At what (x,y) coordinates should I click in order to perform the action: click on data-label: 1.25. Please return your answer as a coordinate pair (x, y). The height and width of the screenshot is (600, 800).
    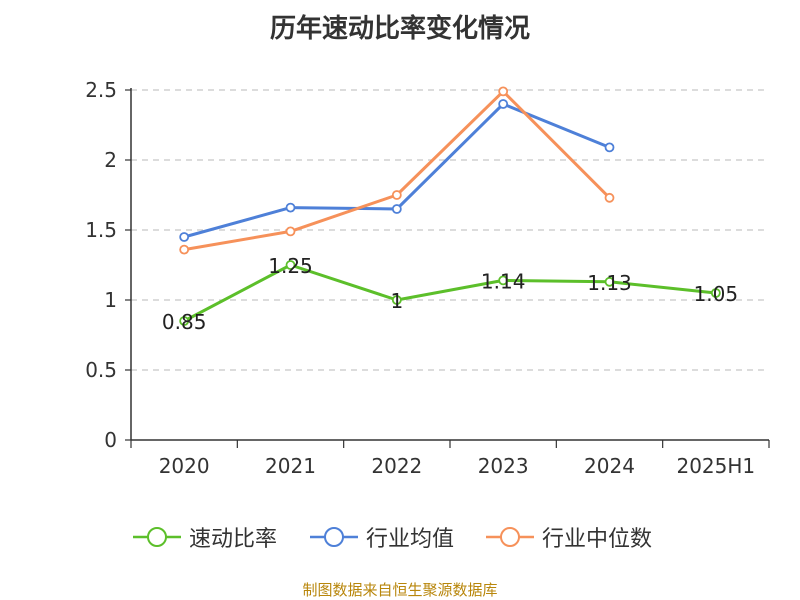
    Looking at the image, I should click on (290, 266).